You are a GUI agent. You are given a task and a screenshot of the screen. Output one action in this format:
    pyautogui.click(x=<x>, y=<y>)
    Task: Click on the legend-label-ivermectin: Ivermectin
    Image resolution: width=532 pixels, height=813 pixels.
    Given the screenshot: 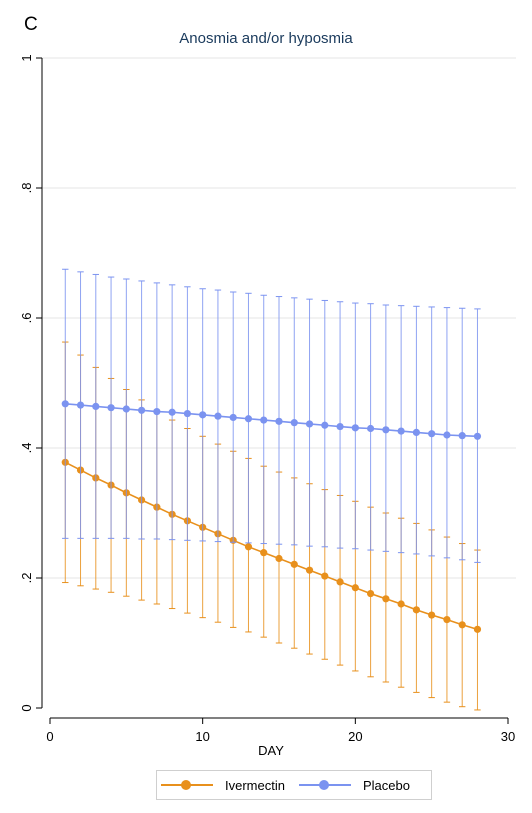 What is the action you would take?
    pyautogui.click(x=255, y=785)
    